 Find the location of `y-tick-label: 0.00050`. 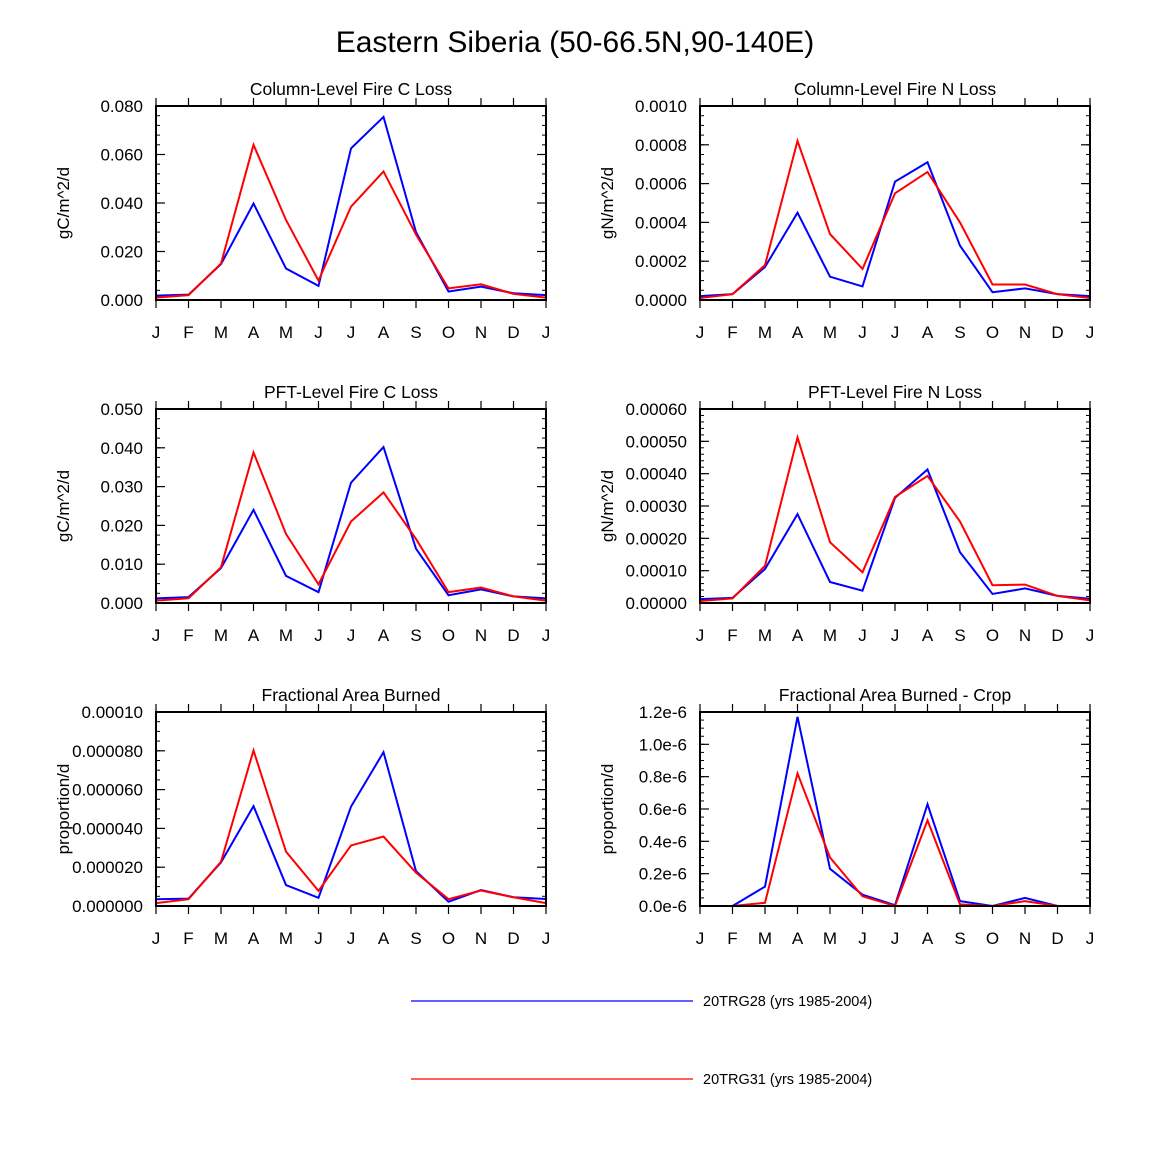

y-tick-label: 0.00050 is located at coordinates (656, 441).